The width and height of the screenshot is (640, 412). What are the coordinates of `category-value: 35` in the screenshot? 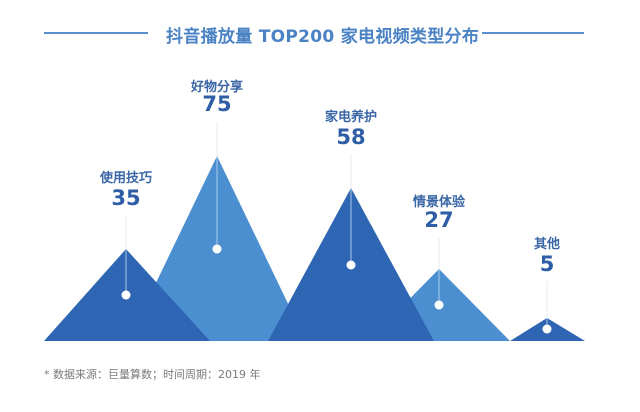 It's located at (126, 198).